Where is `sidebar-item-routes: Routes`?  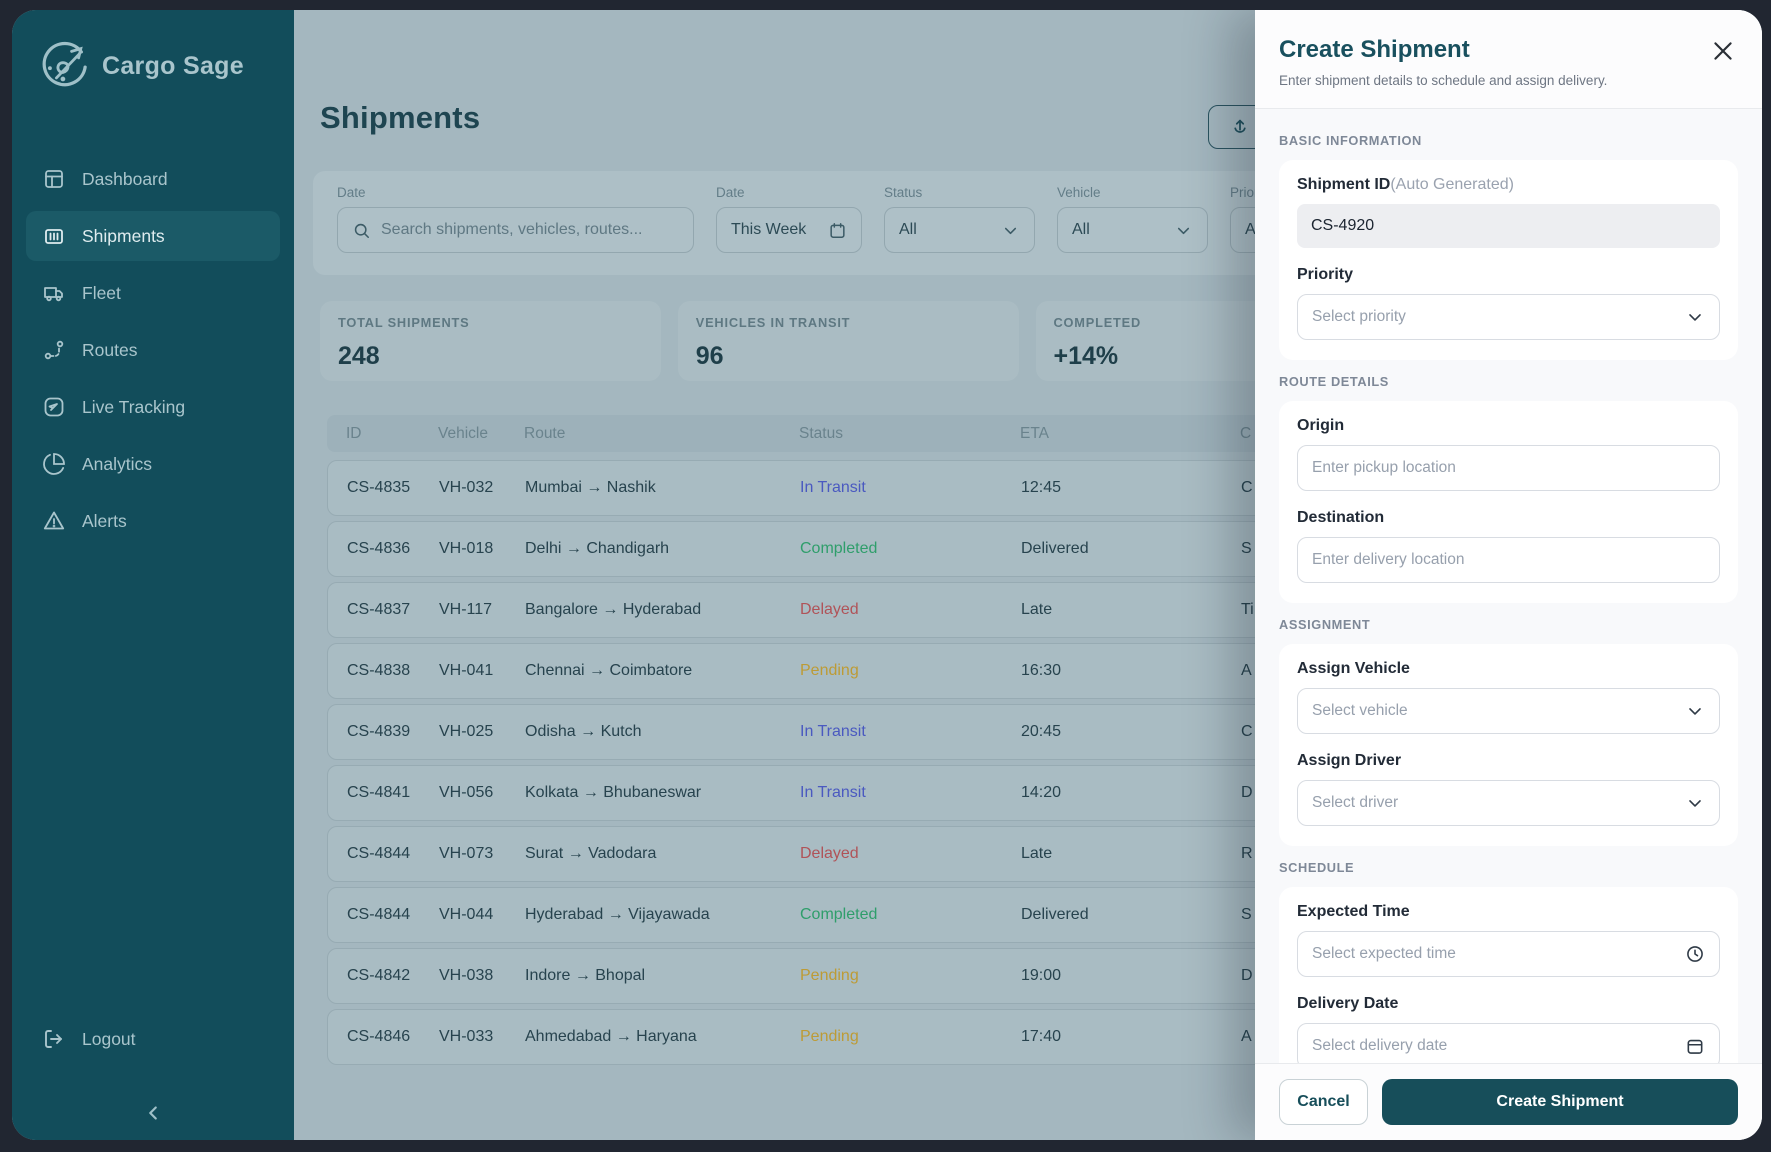
sidebar-item-routes: Routes is located at coordinates (153, 350).